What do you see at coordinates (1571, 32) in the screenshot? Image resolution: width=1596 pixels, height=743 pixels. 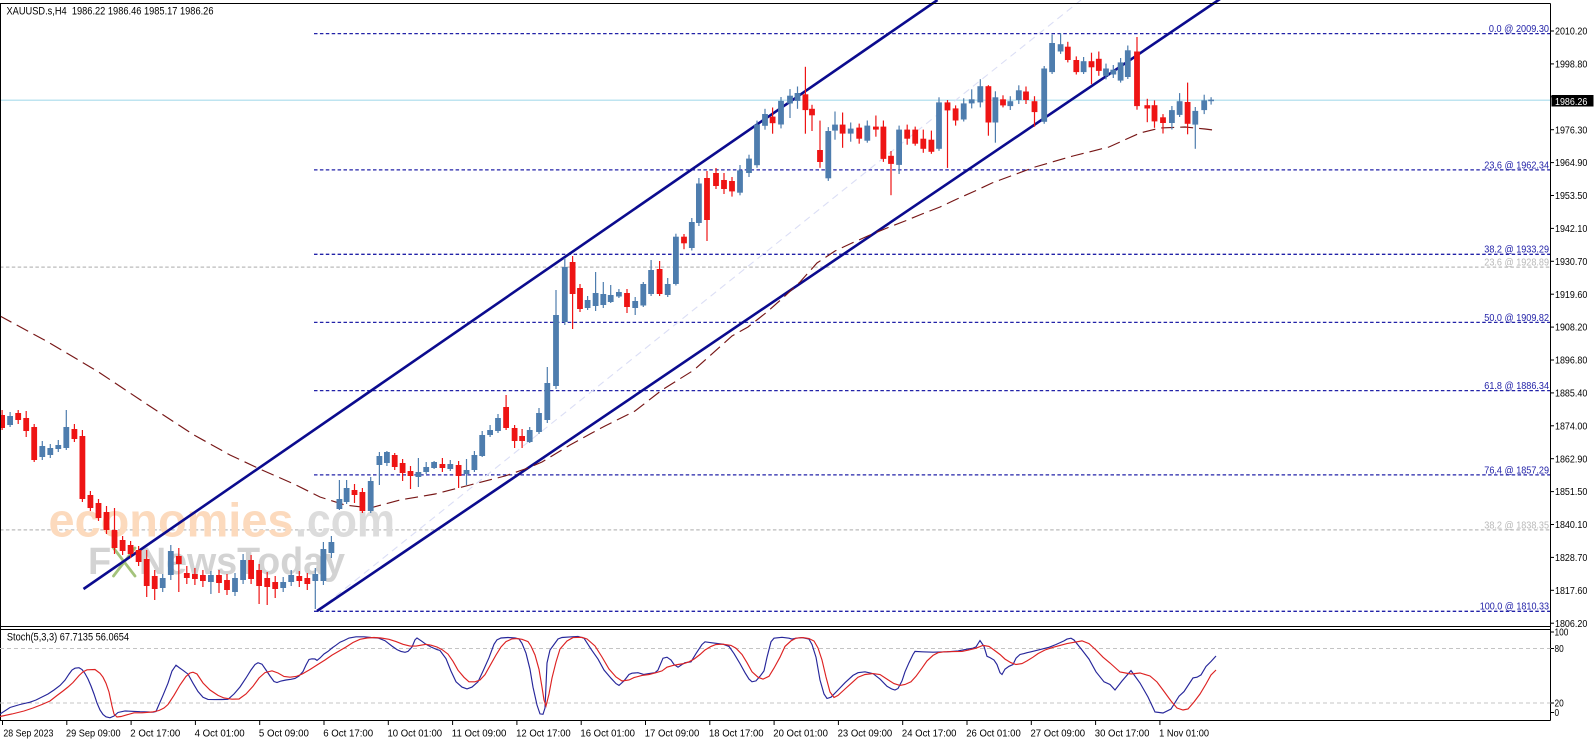 I see `svg-text: 2010.20` at bounding box center [1571, 32].